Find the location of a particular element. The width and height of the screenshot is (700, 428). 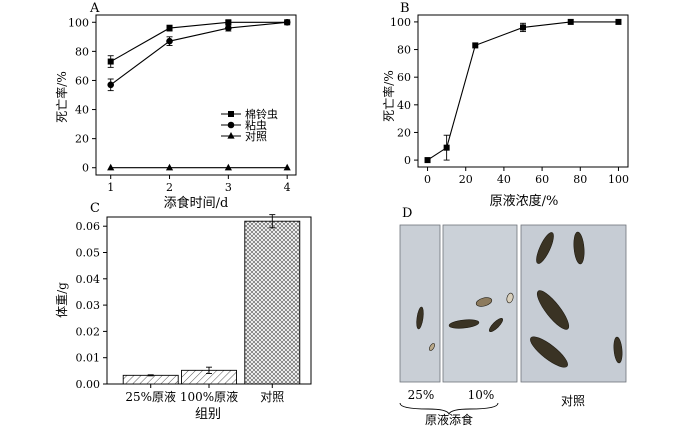

larvae is located at coordinates (519, 299).